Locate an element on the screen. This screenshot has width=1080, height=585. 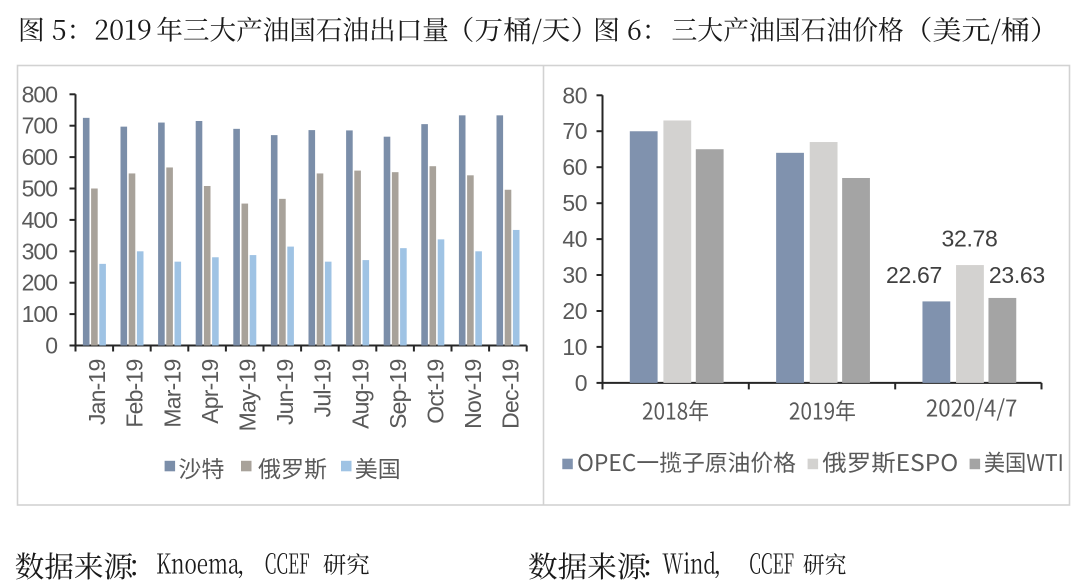
svg-text: 30 is located at coordinates (574, 275).